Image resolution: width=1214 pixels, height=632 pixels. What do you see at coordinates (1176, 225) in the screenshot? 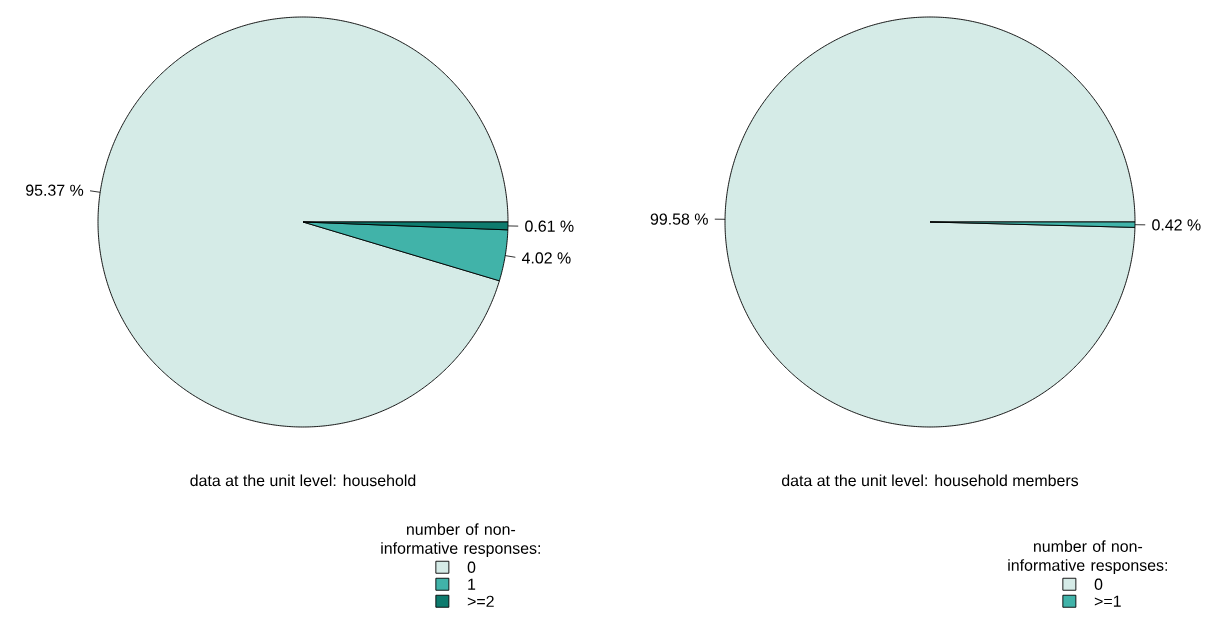
I see `data-label: 0.42 %` at bounding box center [1176, 225].